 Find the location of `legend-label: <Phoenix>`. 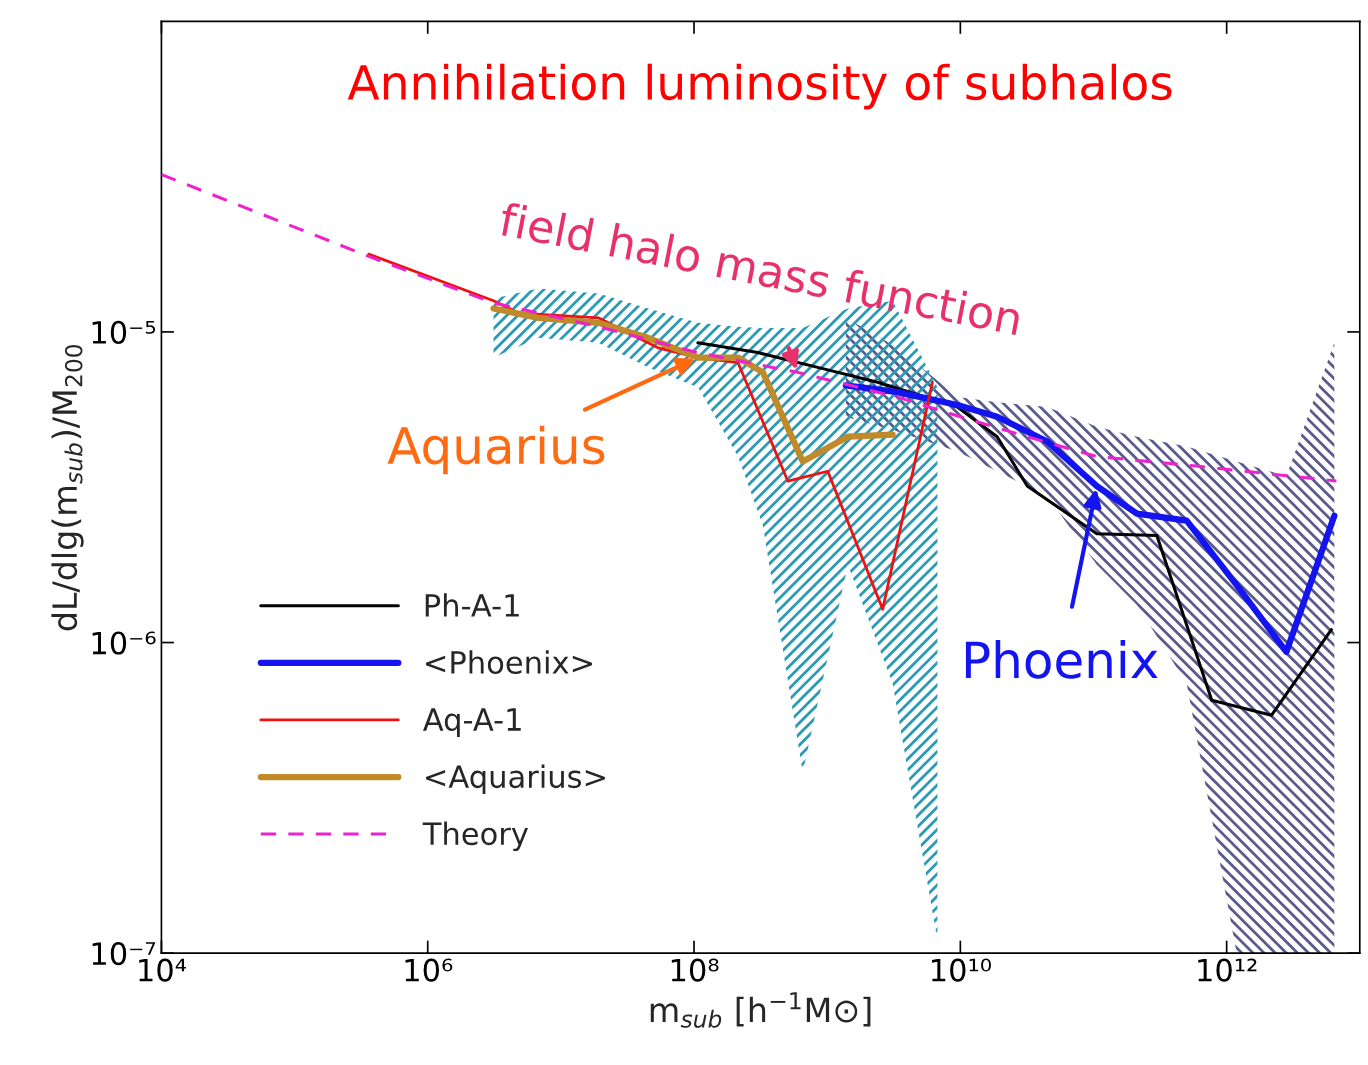

legend-label: <Phoenix> is located at coordinates (509, 662).